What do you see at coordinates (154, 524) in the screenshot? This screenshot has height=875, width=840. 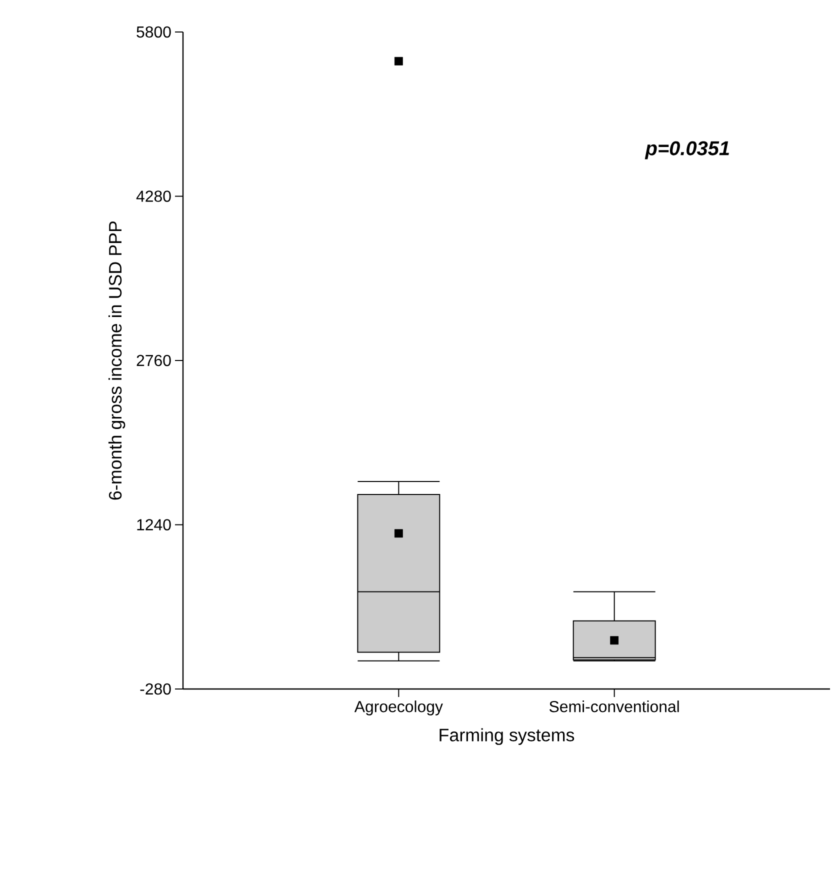 I see `y-tick-label: 1240` at bounding box center [154, 524].